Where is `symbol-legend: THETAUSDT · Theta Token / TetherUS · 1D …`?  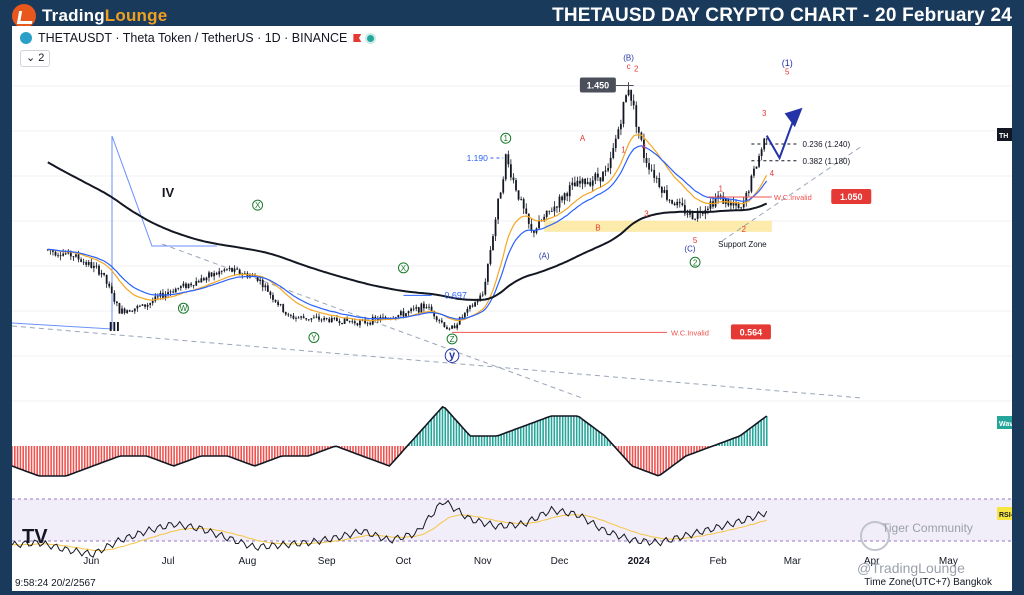 symbol-legend: THETAUSDT · Theta Token / TetherUS · 1D … is located at coordinates (197, 38).